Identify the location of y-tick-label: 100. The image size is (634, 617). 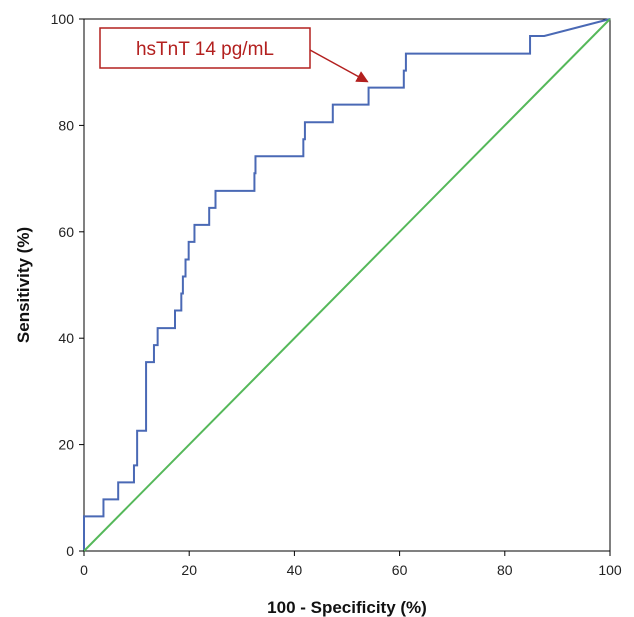
(63, 19).